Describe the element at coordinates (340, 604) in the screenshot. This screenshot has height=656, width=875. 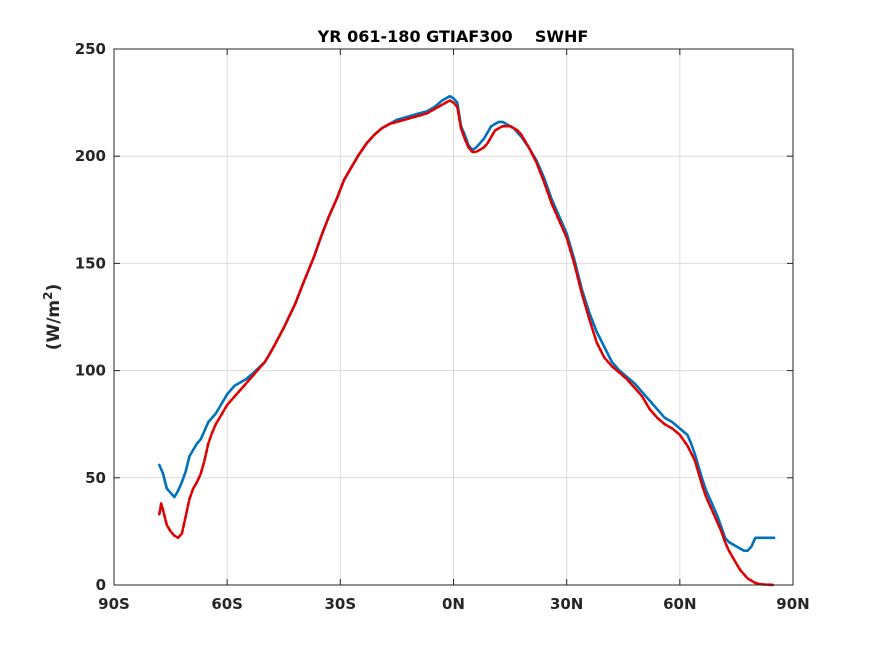
I see `x-tick-label: 30S` at that location.